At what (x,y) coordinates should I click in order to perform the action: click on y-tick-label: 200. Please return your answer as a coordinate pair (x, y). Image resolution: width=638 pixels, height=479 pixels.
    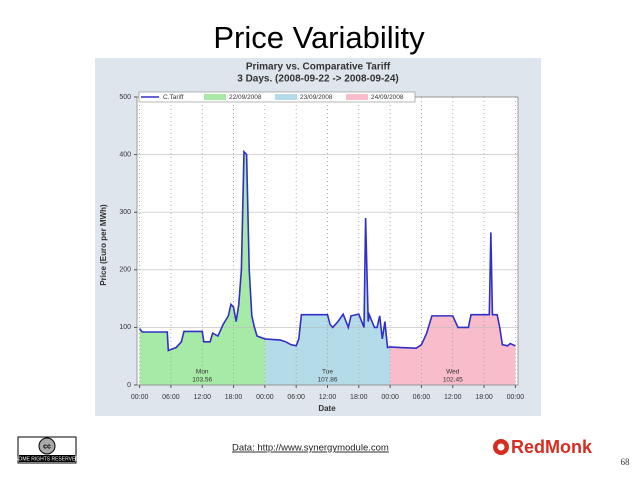
    Looking at the image, I should click on (125, 270).